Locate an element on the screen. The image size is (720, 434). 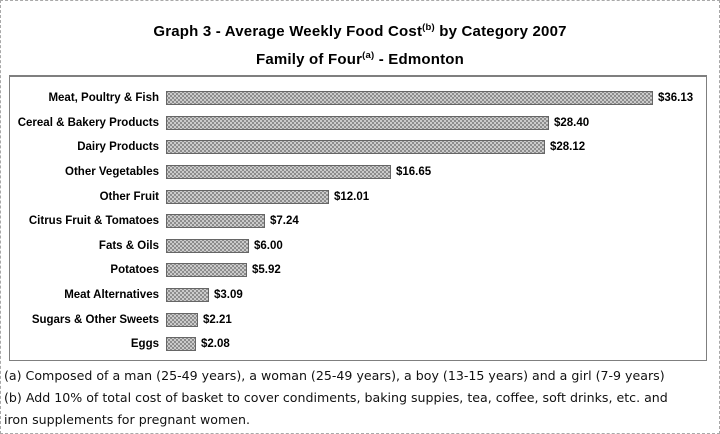
chart-row: Eggs $2.08 is located at coordinates (358, 344).